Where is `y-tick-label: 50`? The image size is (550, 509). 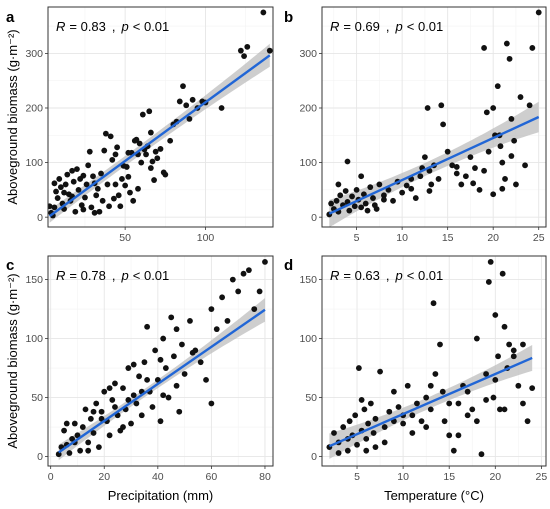
y-tick-label: 50 is located at coordinates (311, 398).